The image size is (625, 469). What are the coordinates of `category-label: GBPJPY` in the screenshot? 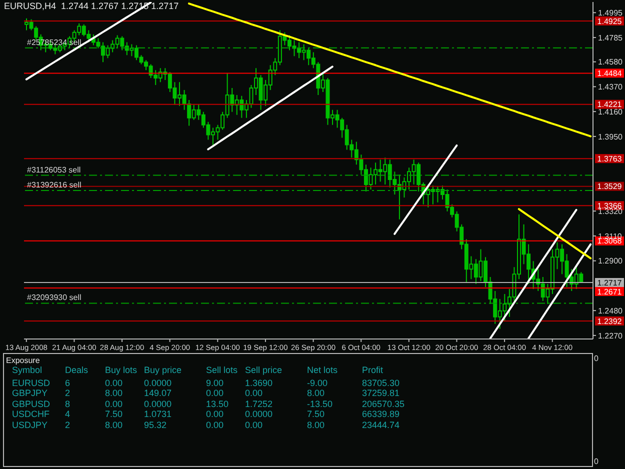 It's located at (30, 393).